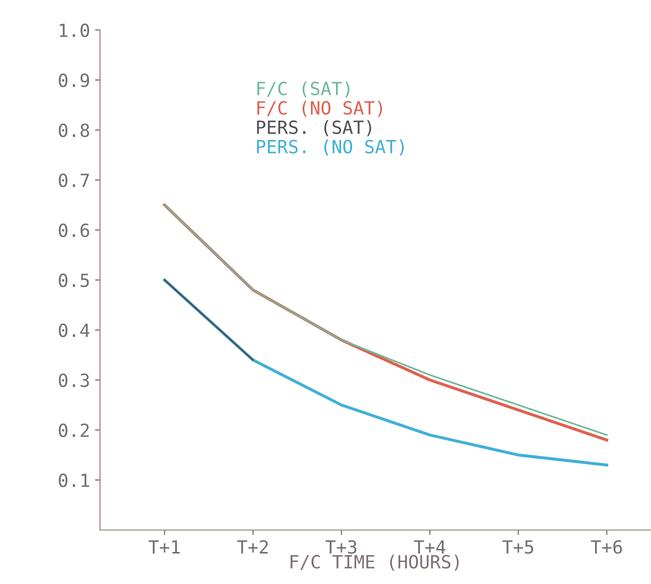 The height and width of the screenshot is (584, 651). Describe the element at coordinates (74, 331) in the screenshot. I see `y-tick-label: 0.4` at that location.